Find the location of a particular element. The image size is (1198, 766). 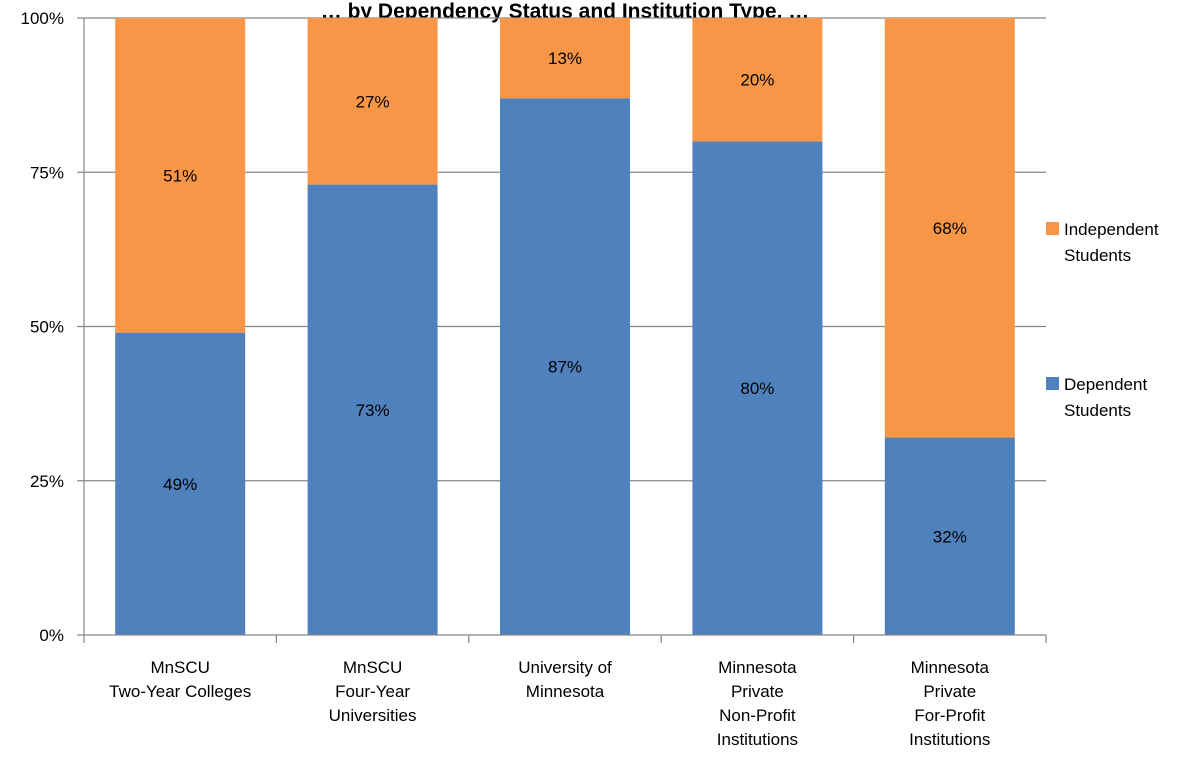

y-tick-label: 100% is located at coordinates (42, 18).